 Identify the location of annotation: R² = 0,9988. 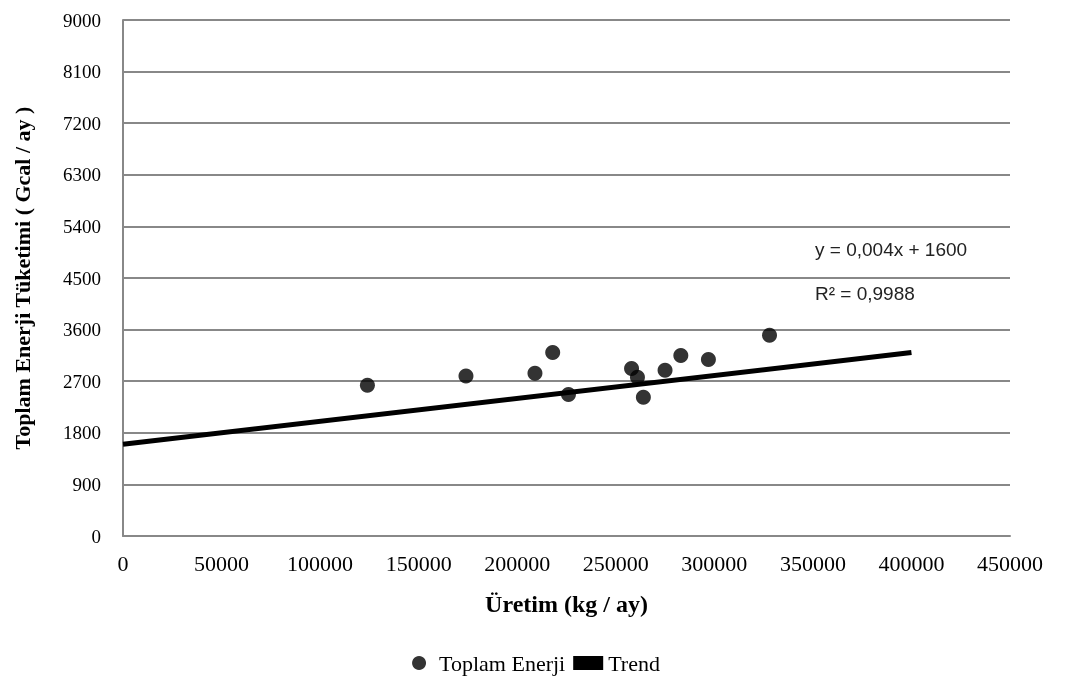
(864, 293).